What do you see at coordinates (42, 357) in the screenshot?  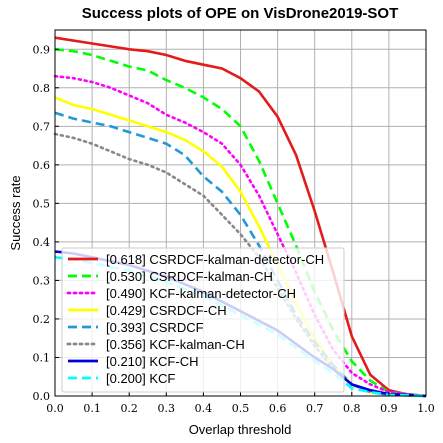 I see `y-tick-label: 0.1` at bounding box center [42, 357].